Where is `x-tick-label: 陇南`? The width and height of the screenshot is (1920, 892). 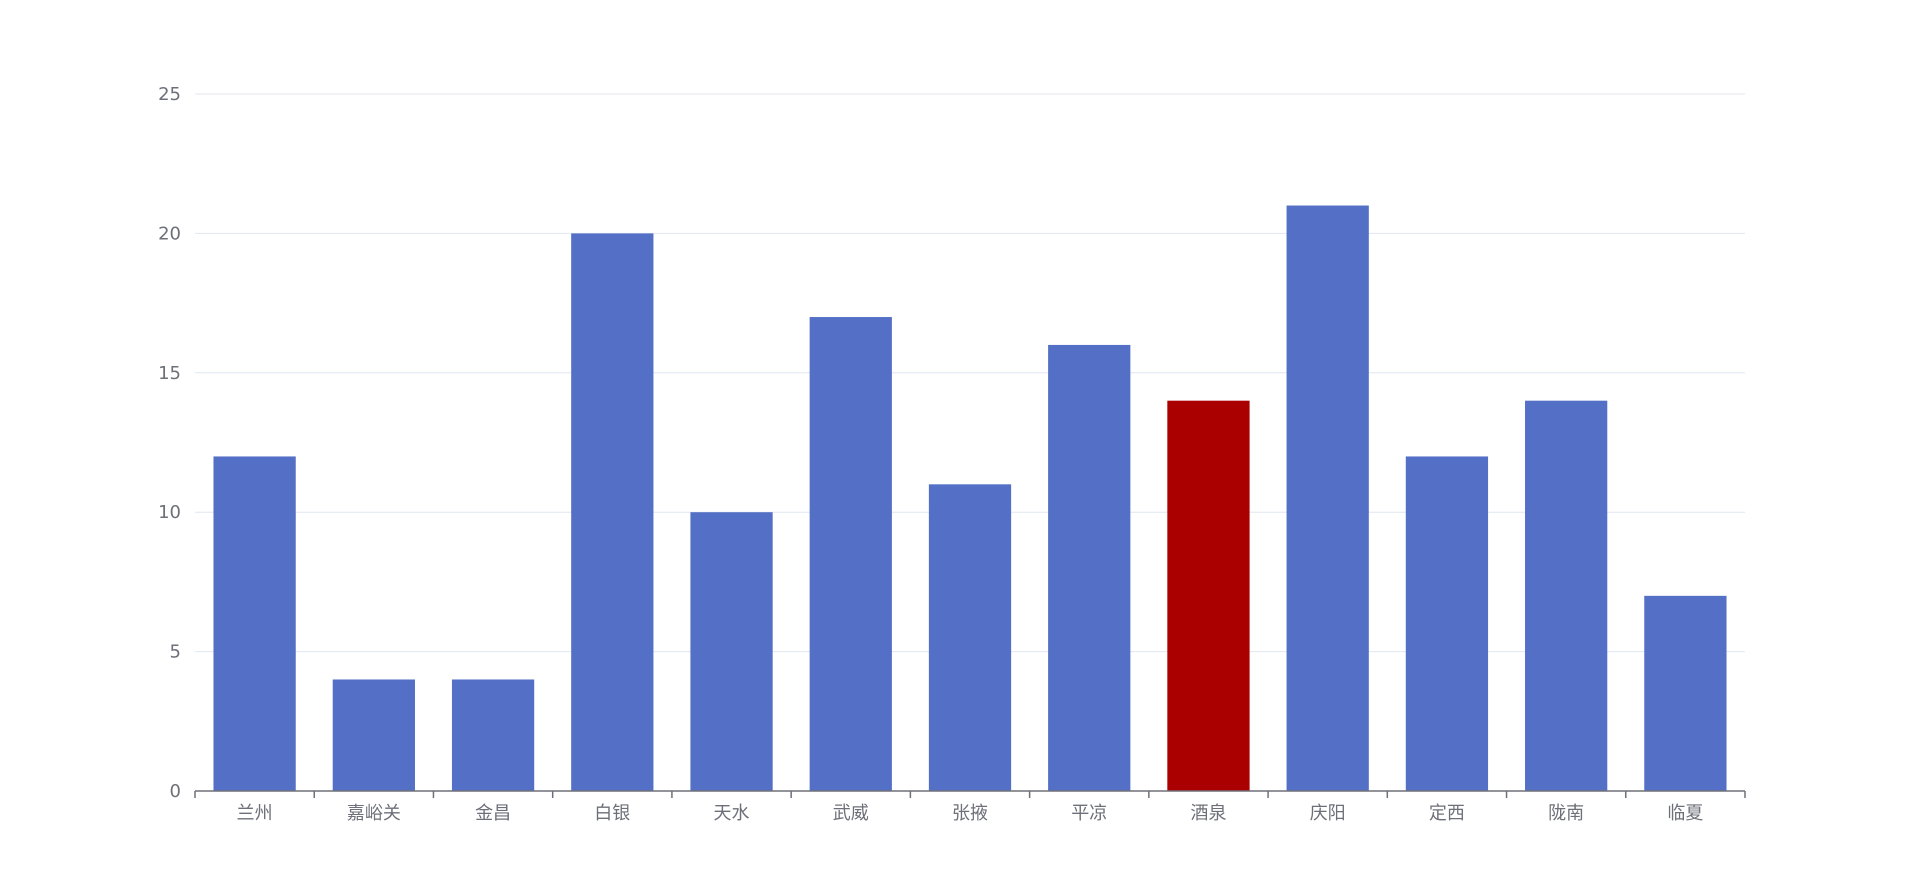
x-tick-label: 陇南 is located at coordinates (1566, 813).